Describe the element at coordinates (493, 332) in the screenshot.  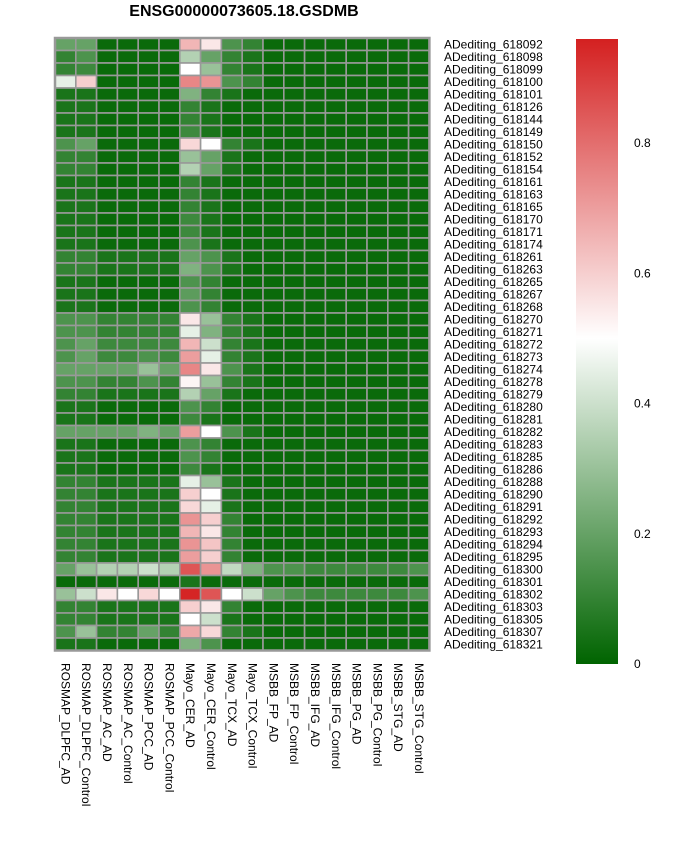
I see `row-label: ADediting_618271` at that location.